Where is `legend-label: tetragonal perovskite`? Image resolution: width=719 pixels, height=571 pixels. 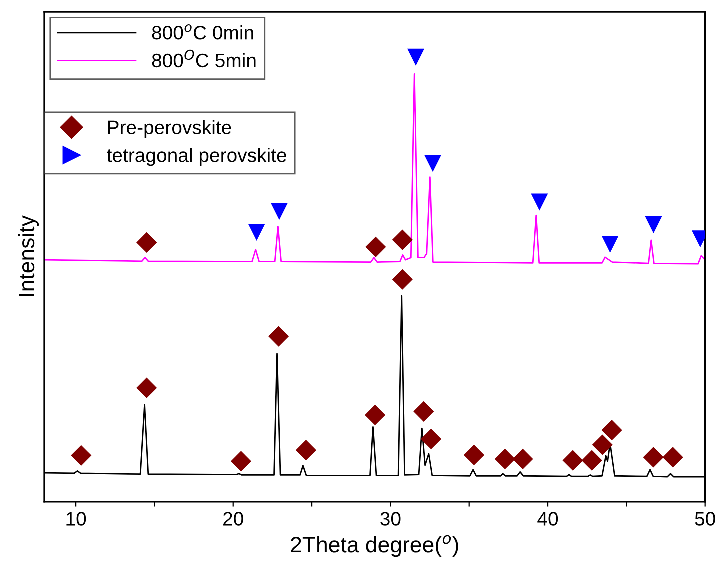 legend-label: tetragonal perovskite is located at coordinates (196, 157).